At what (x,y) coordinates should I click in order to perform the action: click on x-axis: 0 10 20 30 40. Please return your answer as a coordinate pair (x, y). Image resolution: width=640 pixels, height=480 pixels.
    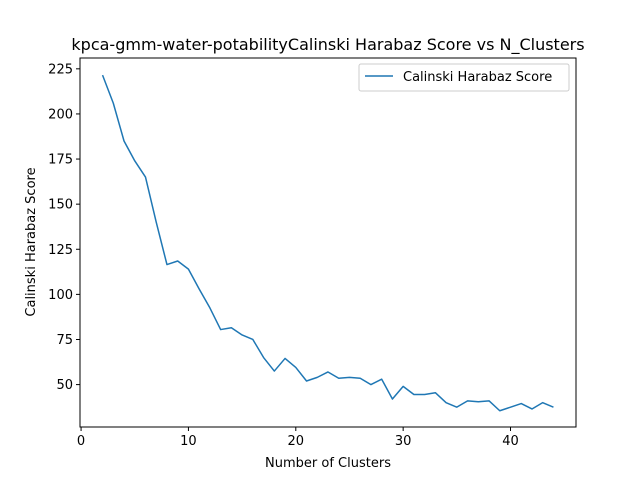
    Looking at the image, I should click on (298, 438).